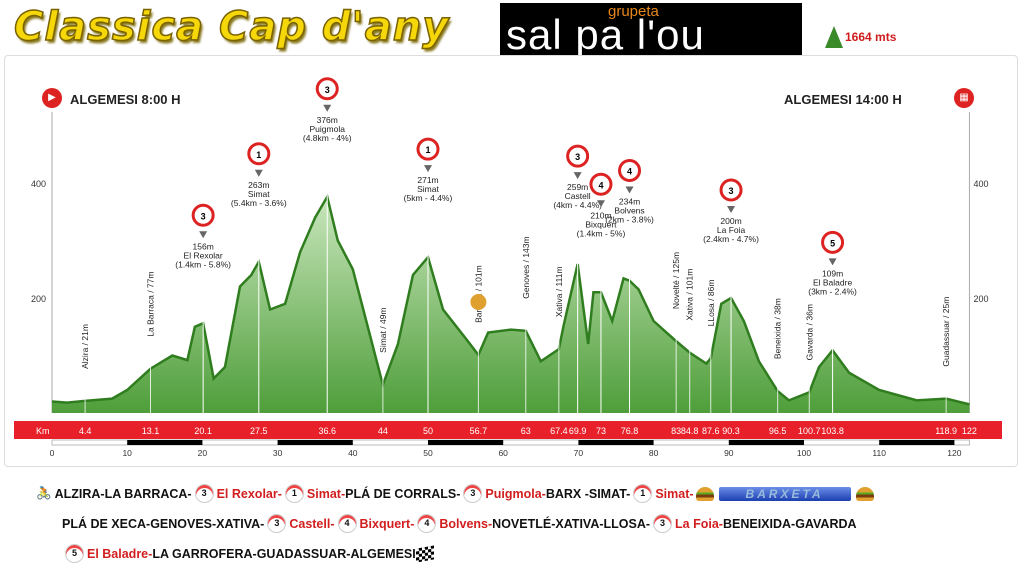 Image resolution: width=1024 pixels, height=572 pixels. What do you see at coordinates (629, 219) in the screenshot?
I see `climb-info: (2km - 3.8%)` at bounding box center [629, 219].